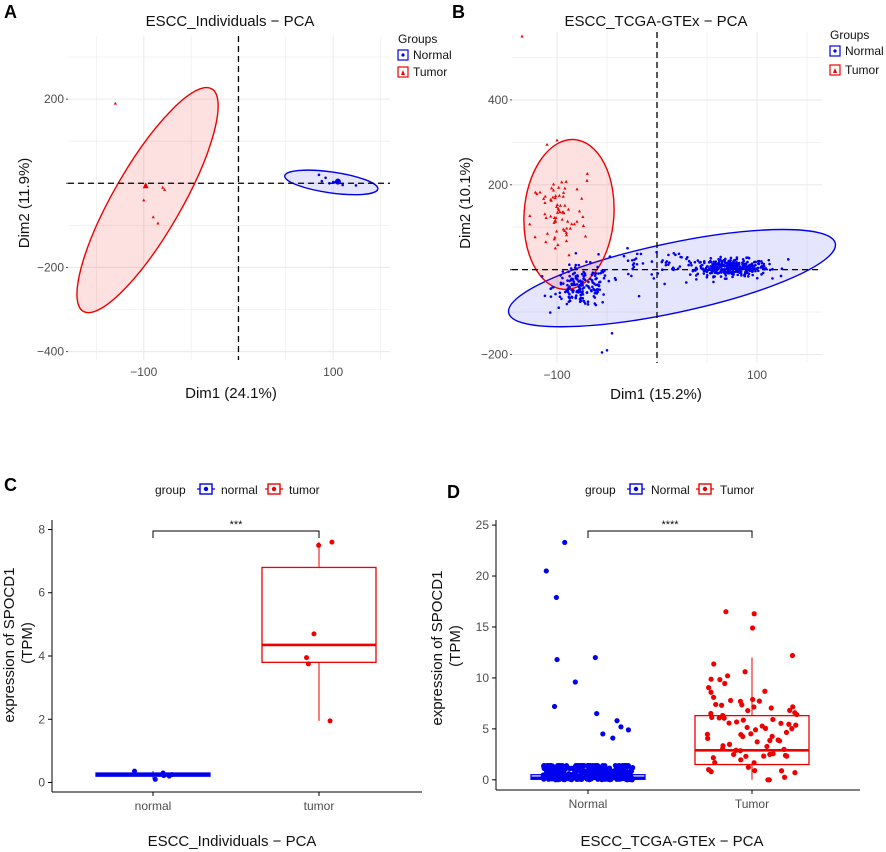 This screenshot has height=852, width=886. I want to click on panel-b-legend-title: Groups, so click(849, 35).